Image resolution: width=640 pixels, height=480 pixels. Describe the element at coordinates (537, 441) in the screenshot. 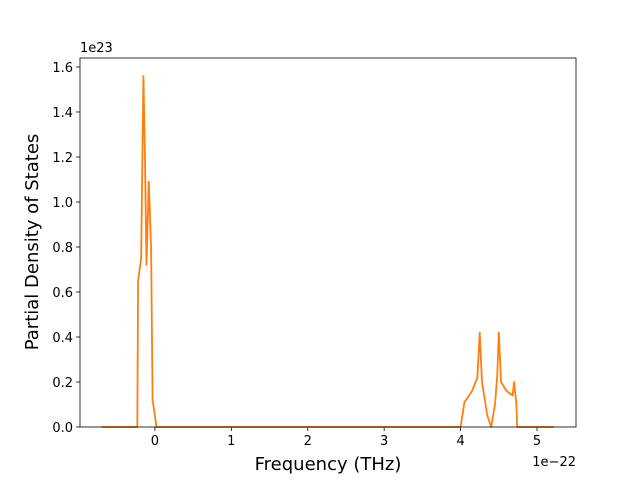

I see `x-tick-label: 5` at that location.